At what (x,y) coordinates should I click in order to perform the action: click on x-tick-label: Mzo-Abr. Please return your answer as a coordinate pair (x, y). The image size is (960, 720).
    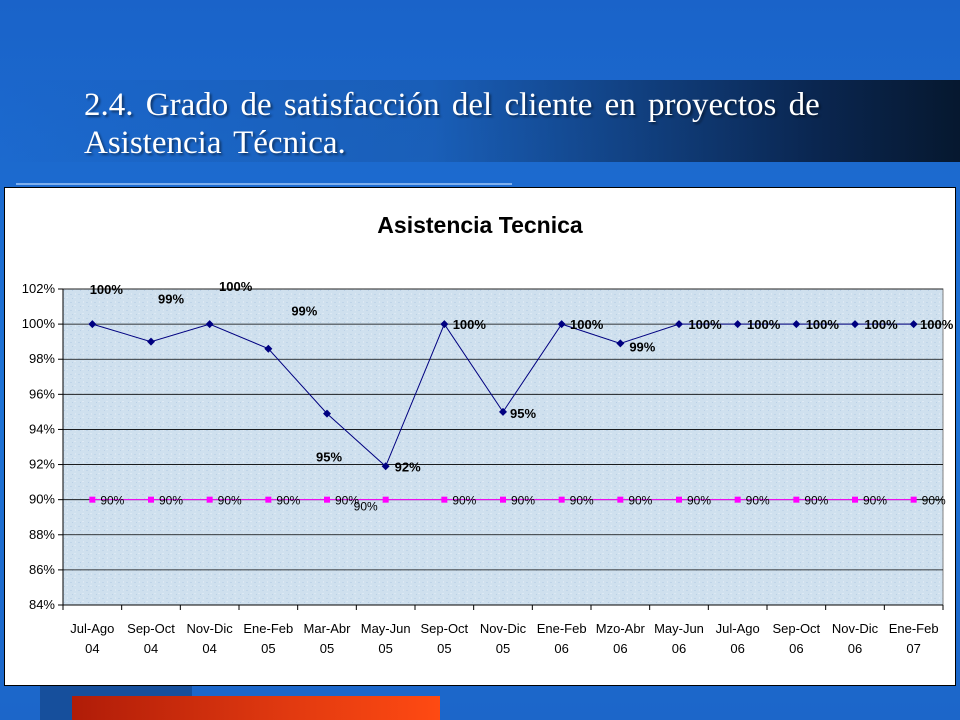
    Looking at the image, I should click on (621, 628).